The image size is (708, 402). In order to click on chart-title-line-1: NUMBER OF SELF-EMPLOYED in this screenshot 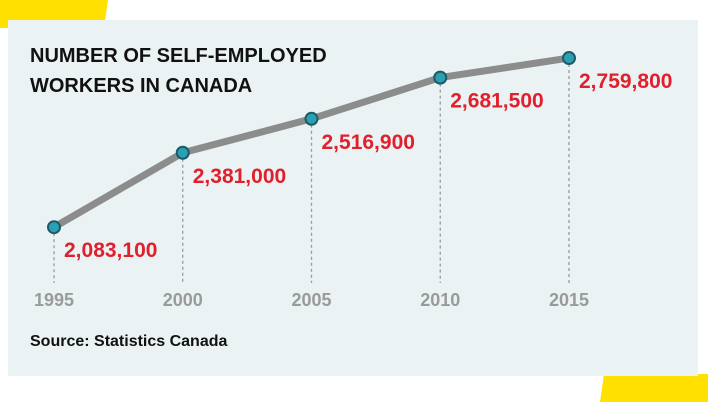, I will do `click(178, 56)`.